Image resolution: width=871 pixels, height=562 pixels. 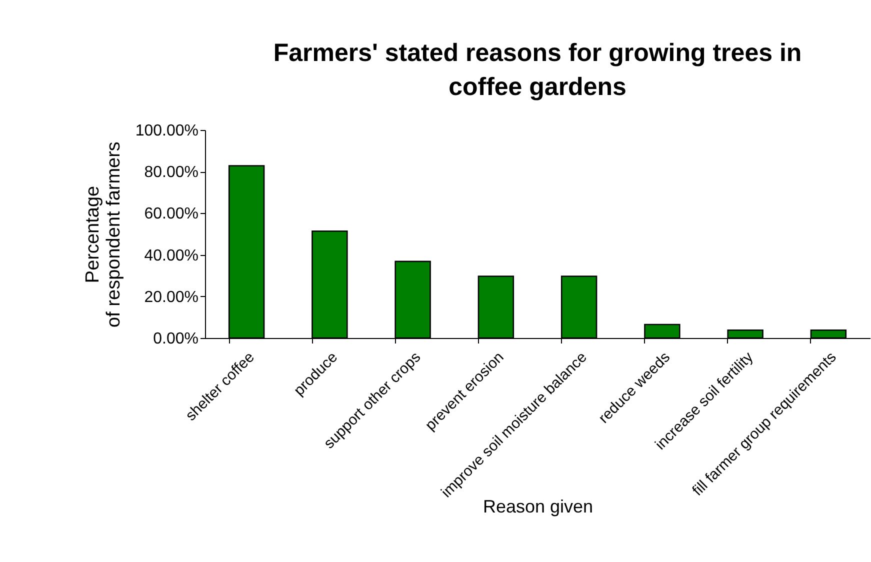 I want to click on y-tick-label: 40.00%, so click(x=171, y=255).